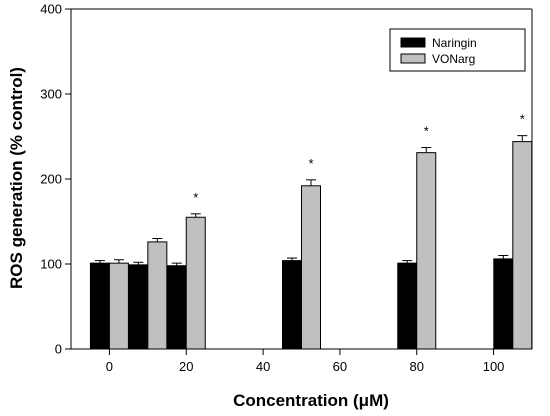 The height and width of the screenshot is (416, 550). I want to click on x-tick-label: 0, so click(109, 366).